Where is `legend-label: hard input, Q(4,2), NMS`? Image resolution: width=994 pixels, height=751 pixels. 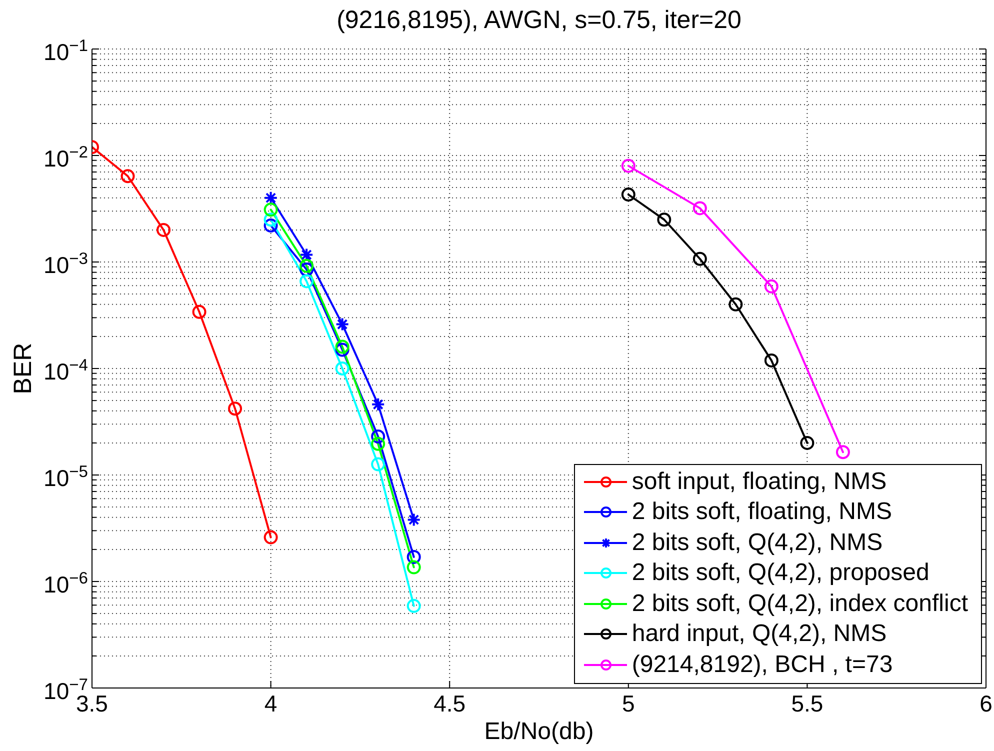
legend-label: hard input, Q(4,2), NMS is located at coordinates (759, 634).